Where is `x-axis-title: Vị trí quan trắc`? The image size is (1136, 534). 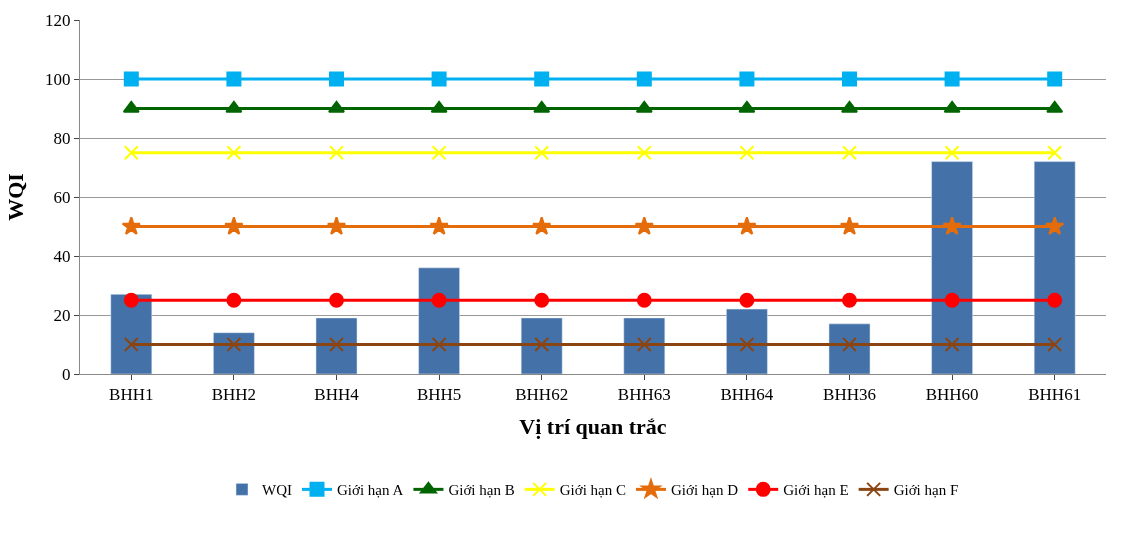 x-axis-title: Vị trí quan trắc is located at coordinates (593, 427).